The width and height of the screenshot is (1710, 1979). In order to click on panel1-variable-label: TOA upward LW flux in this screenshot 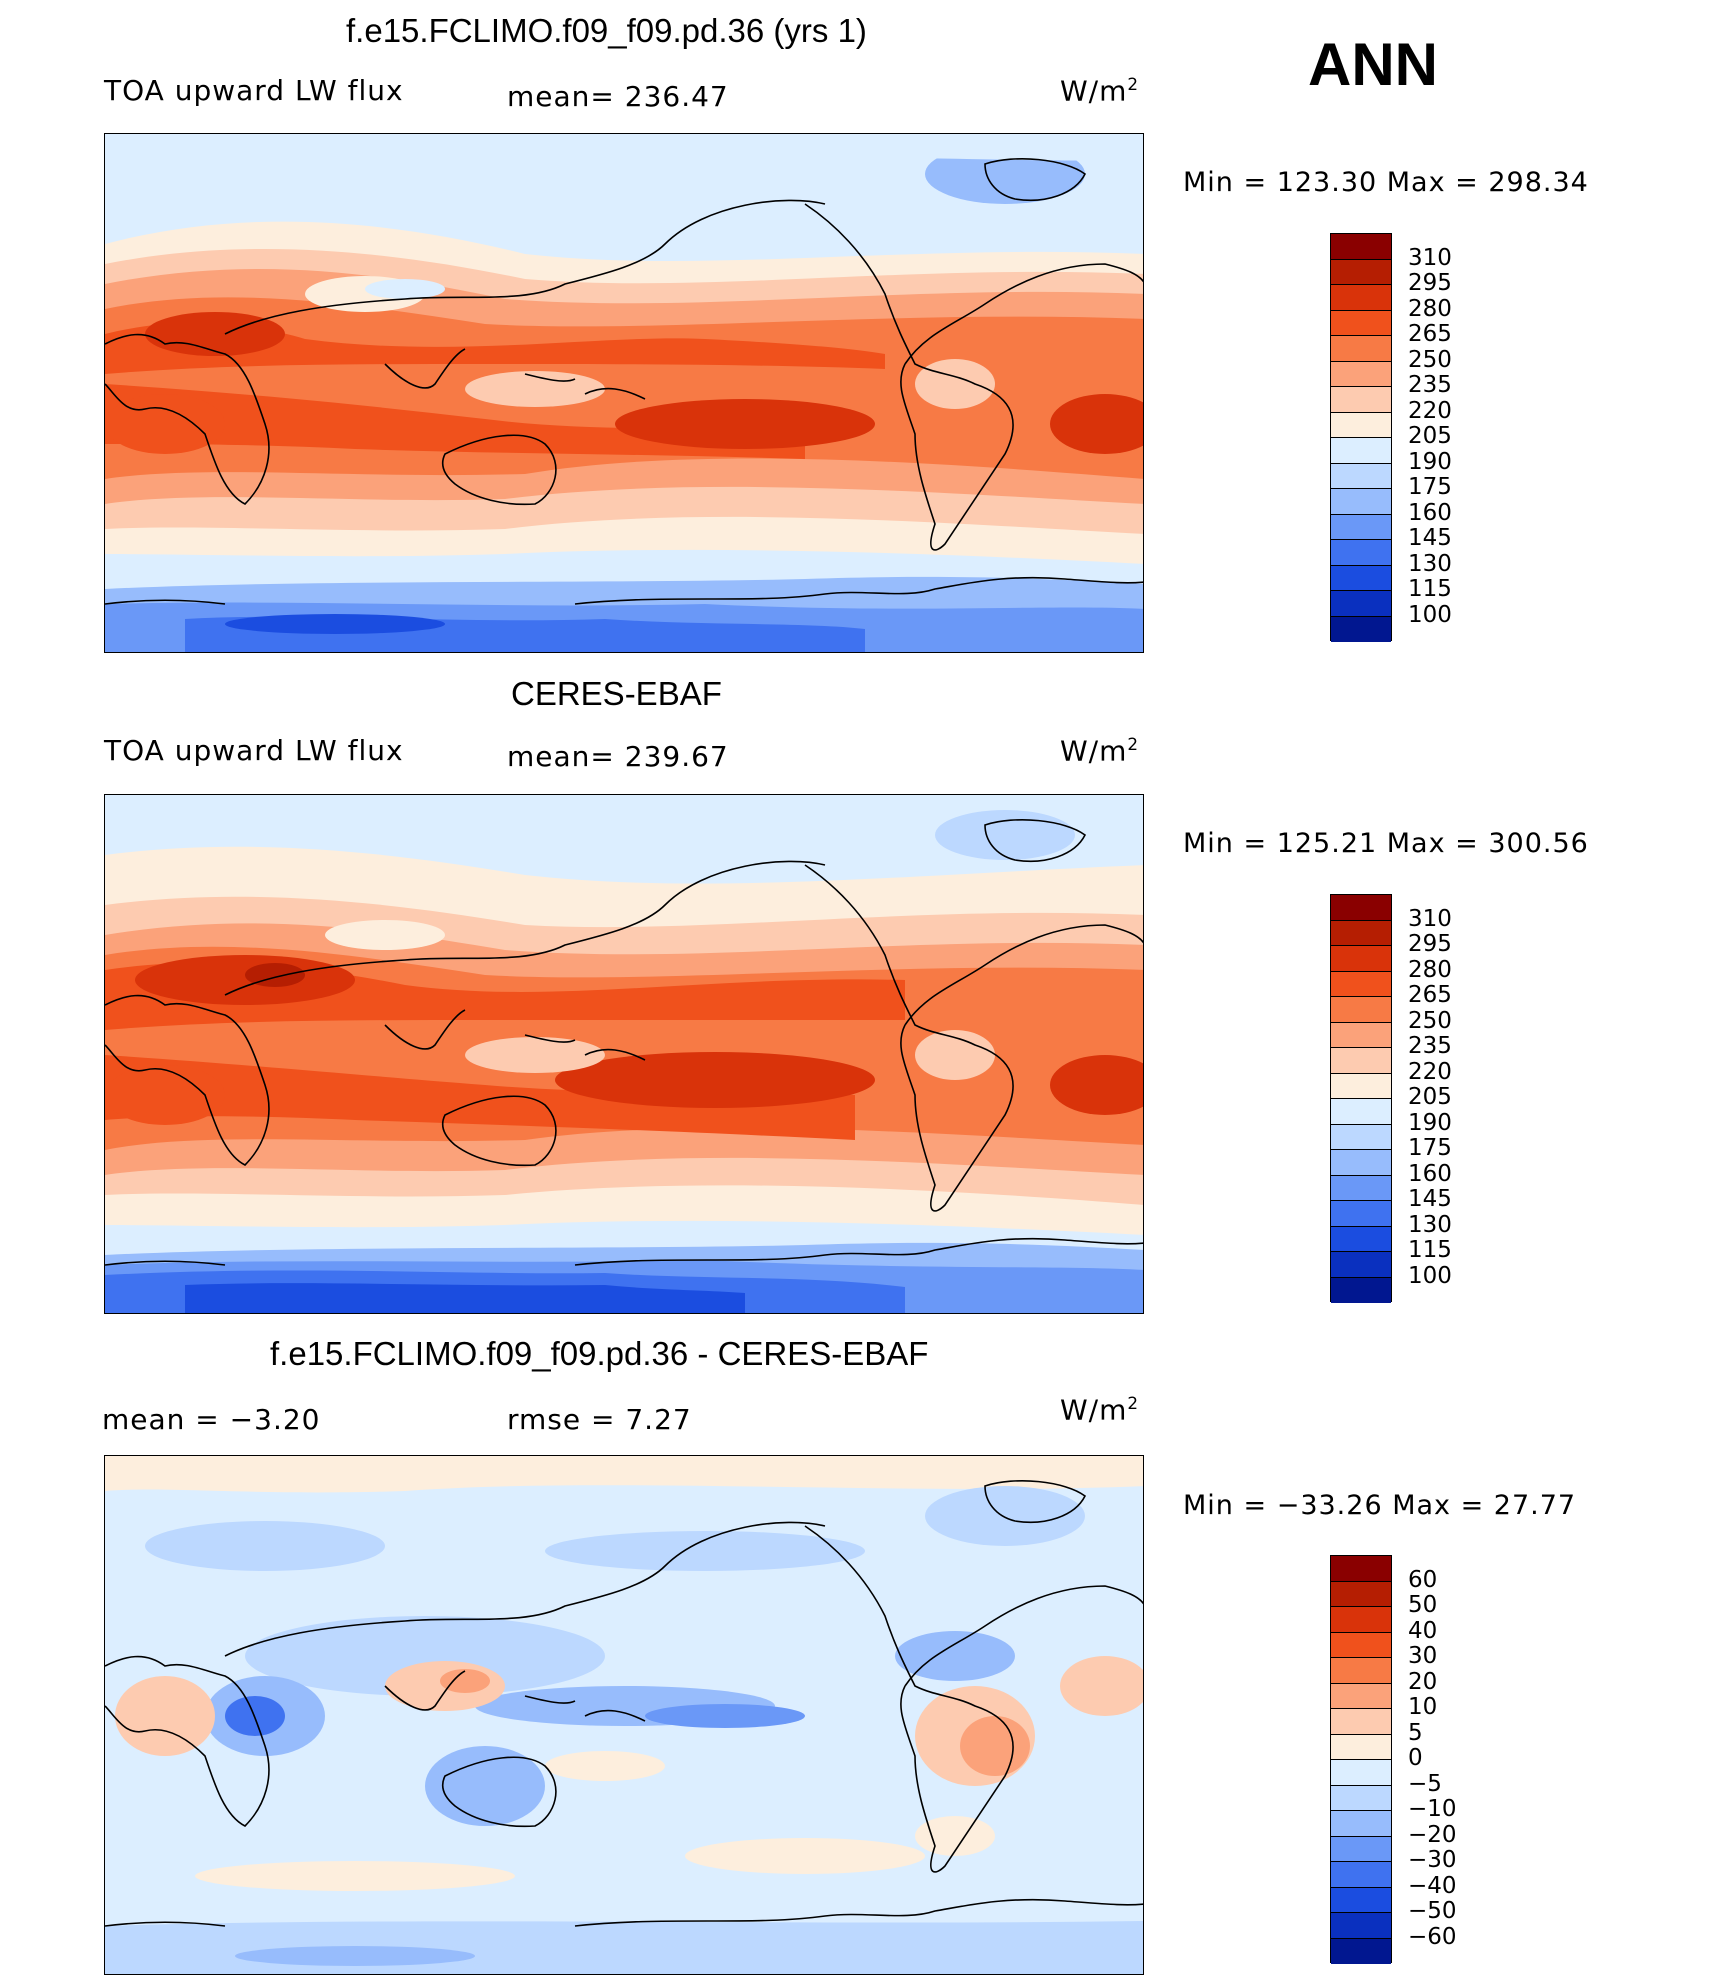, I will do `click(254, 90)`.